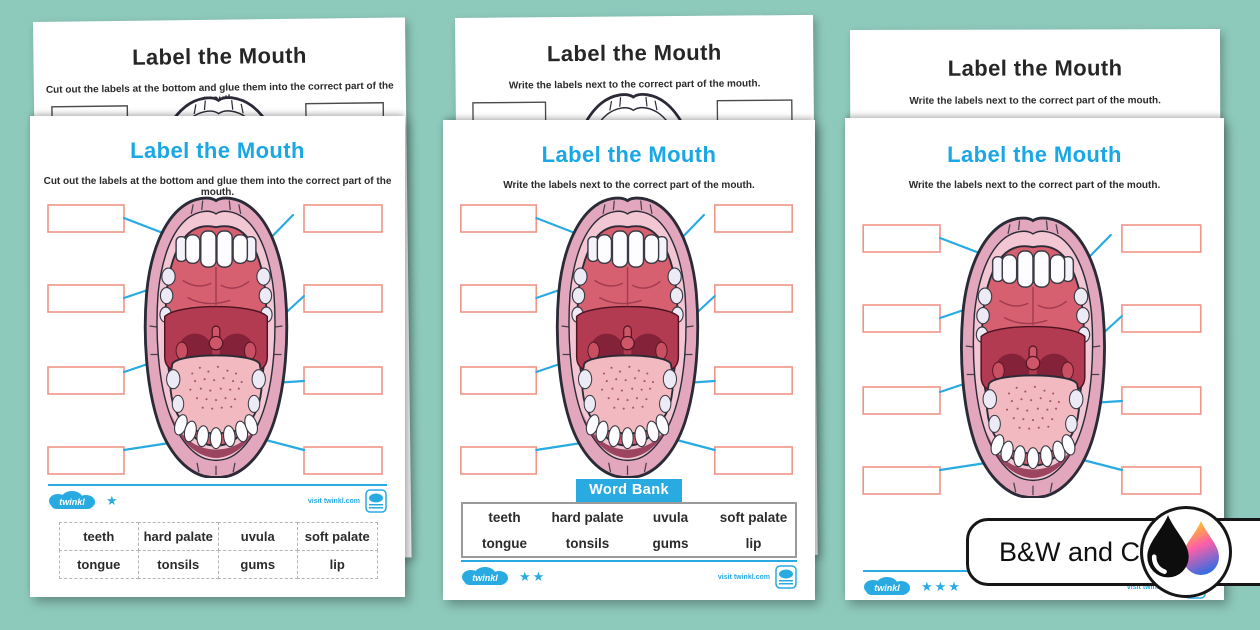 This screenshot has height=630, width=1260. I want to click on difficulty-stars: ★★, so click(533, 576).